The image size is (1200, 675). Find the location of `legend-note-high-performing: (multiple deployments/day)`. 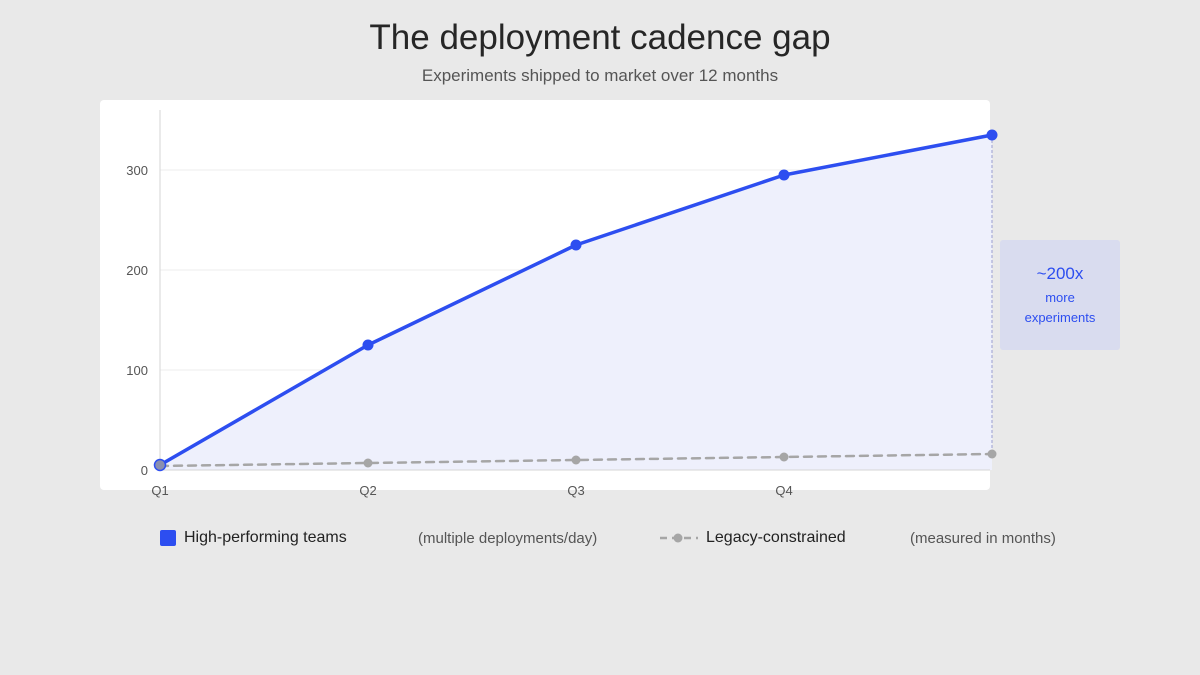

legend-note-high-performing: (multiple deployments/day) is located at coordinates (507, 538).